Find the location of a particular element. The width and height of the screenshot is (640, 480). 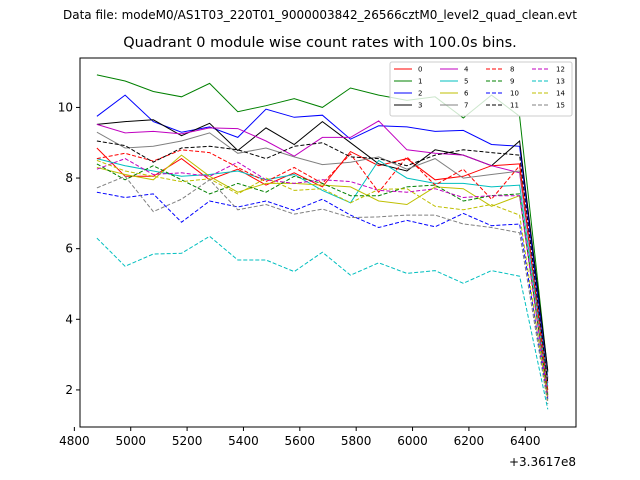

legend-label-2: 2 is located at coordinates (420, 94).